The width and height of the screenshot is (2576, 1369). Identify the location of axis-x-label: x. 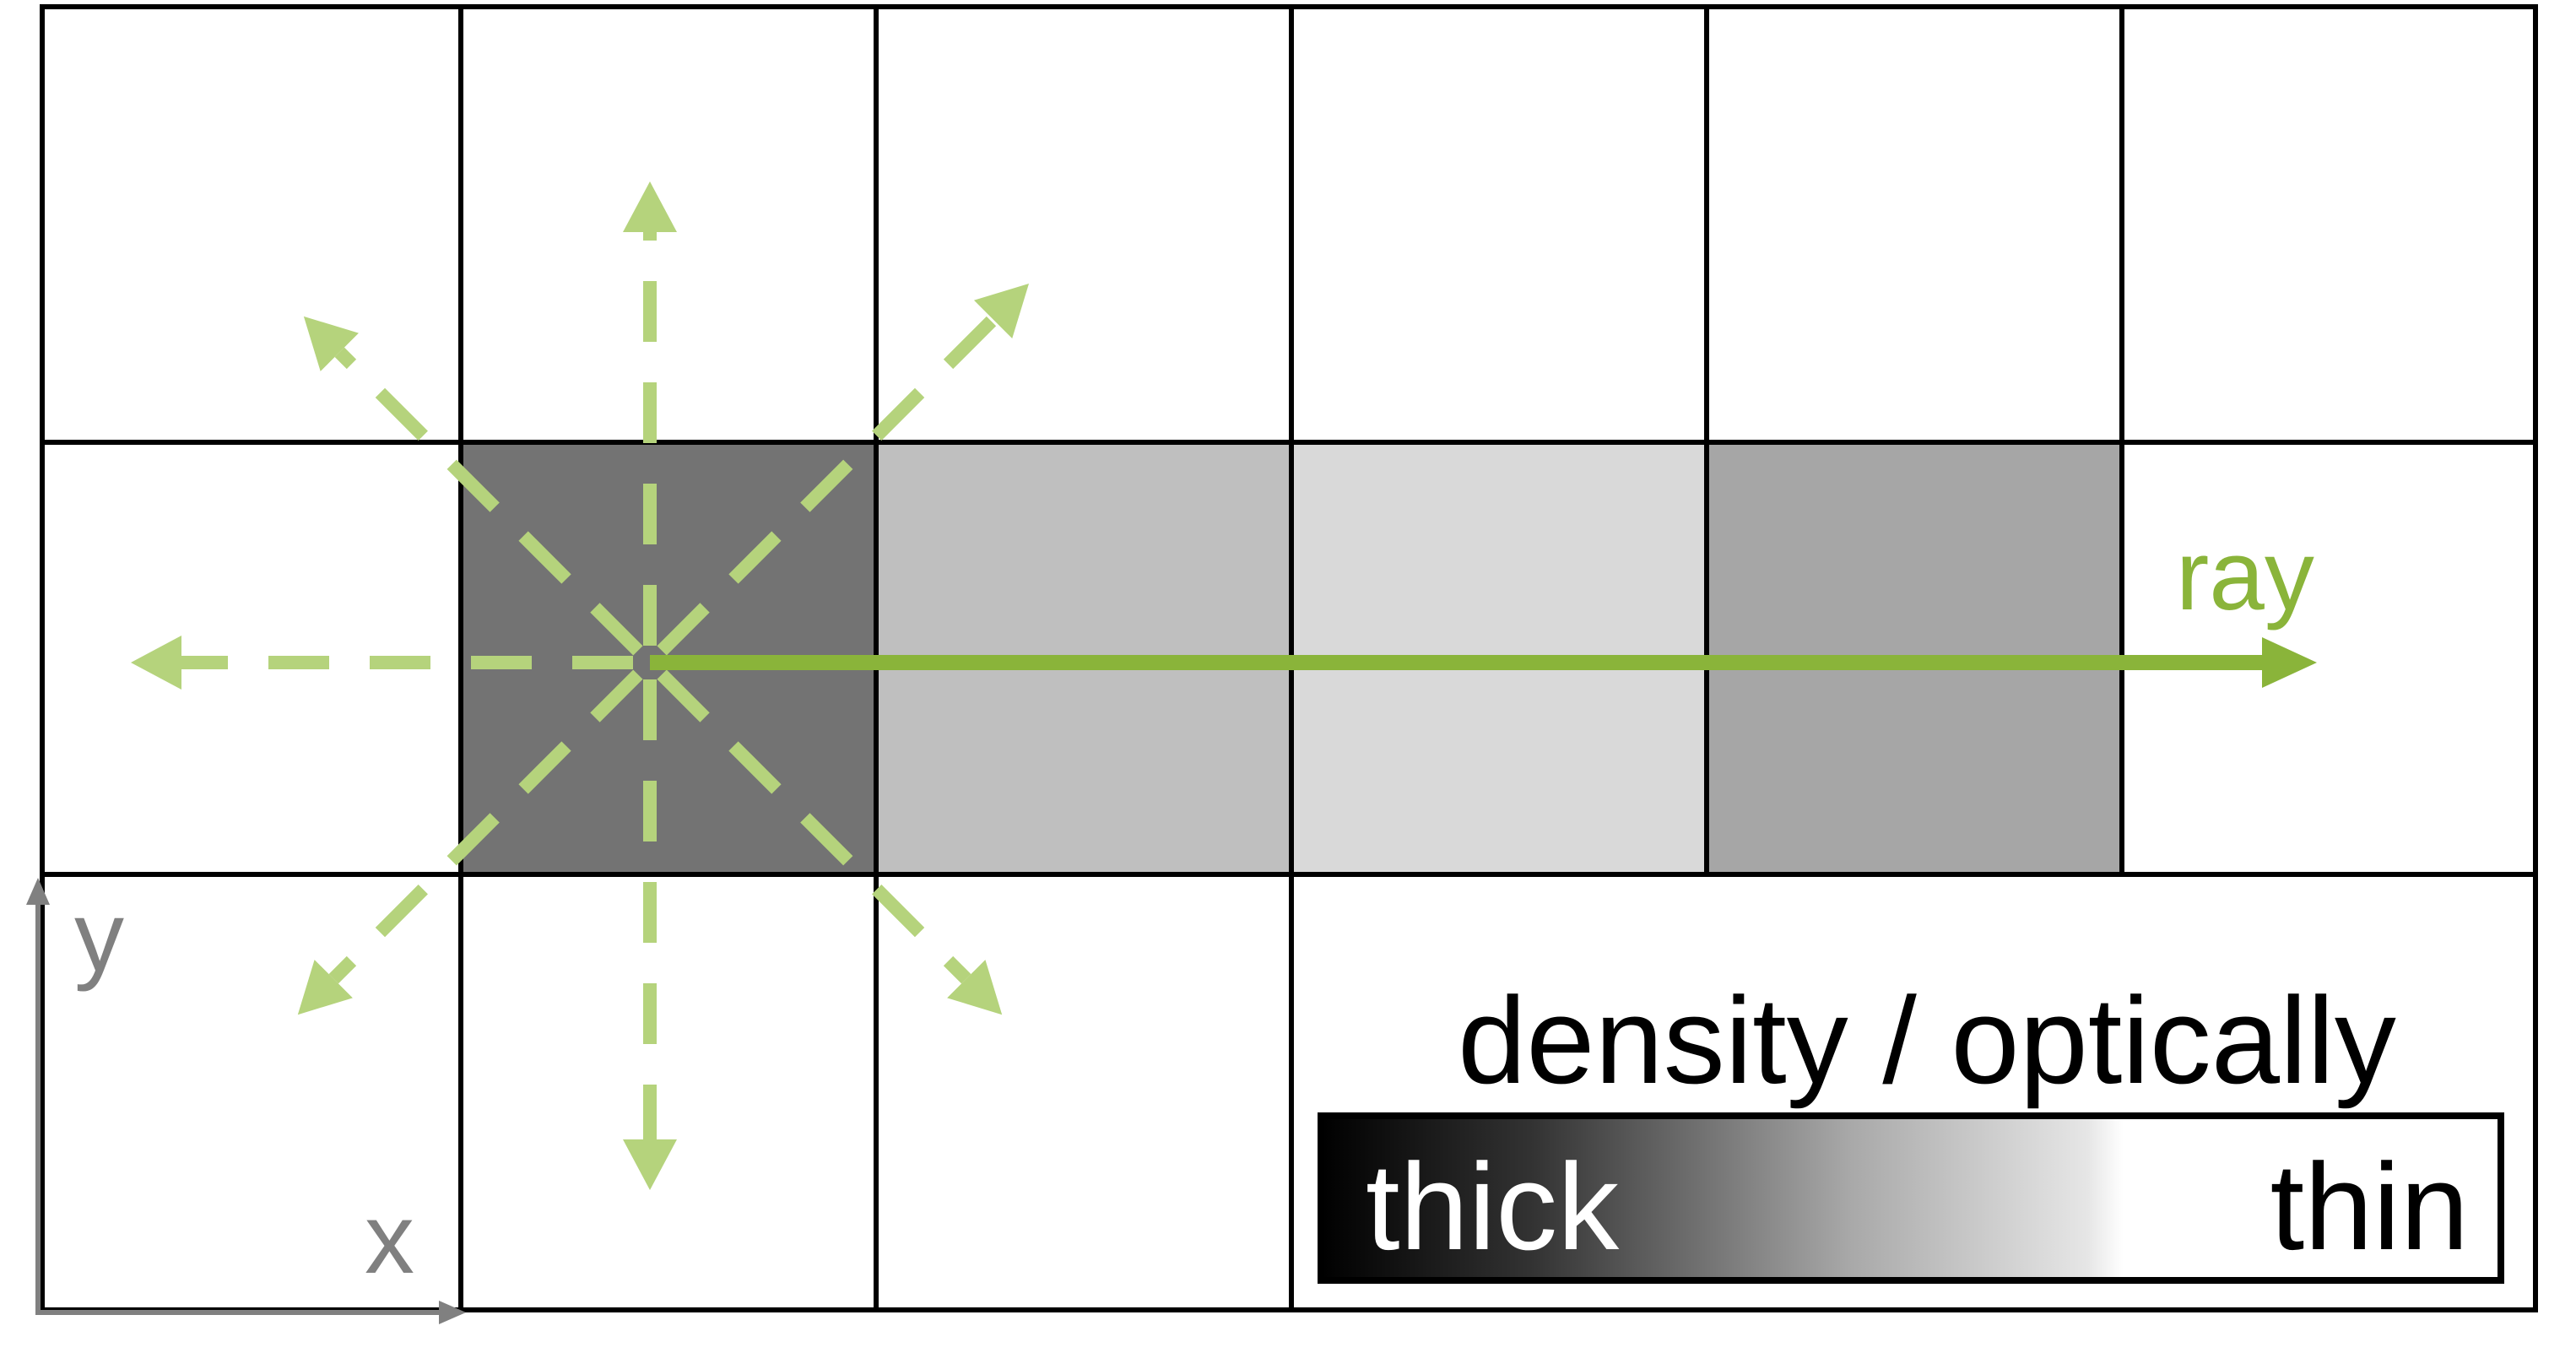
(389, 1239).